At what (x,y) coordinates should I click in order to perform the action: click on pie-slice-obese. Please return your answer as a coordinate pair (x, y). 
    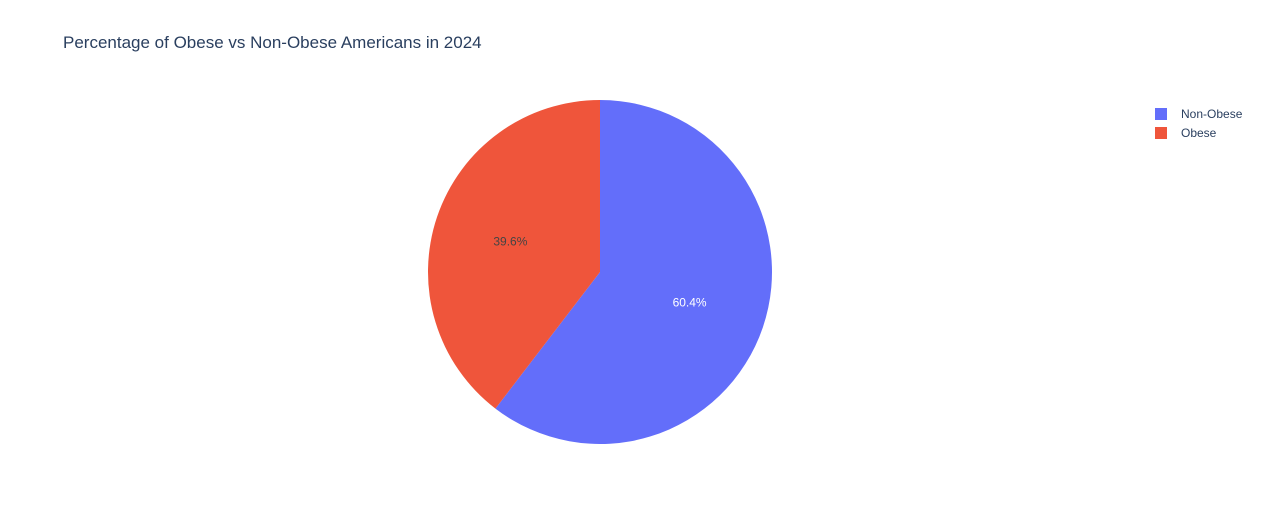
    Looking at the image, I should click on (514, 254).